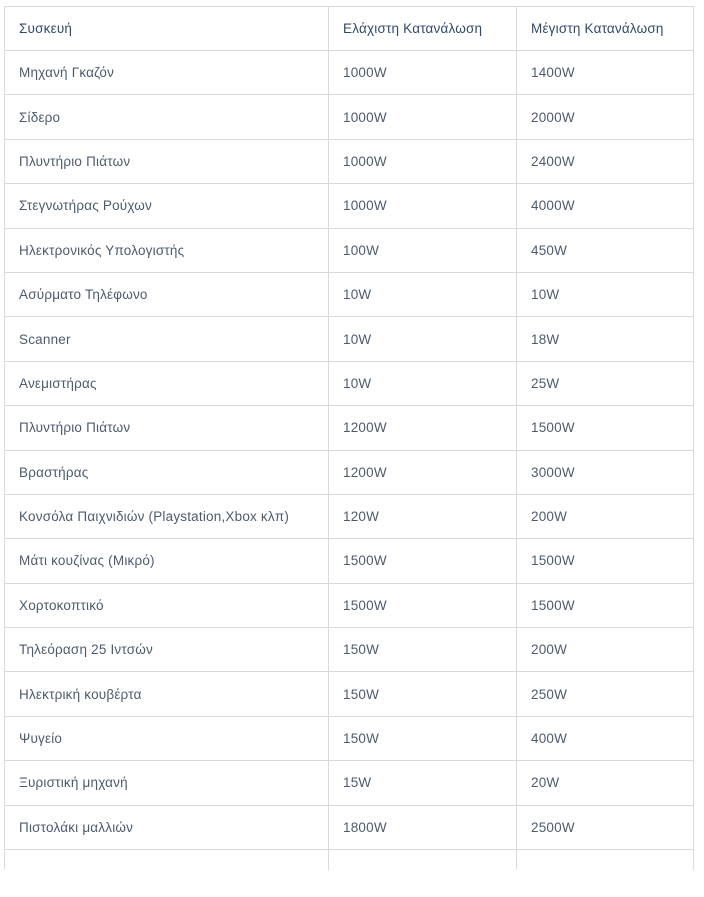 This screenshot has height=897, width=704. I want to click on device-cell: Μάτι κουζίνας (Μικρό), so click(166, 561).